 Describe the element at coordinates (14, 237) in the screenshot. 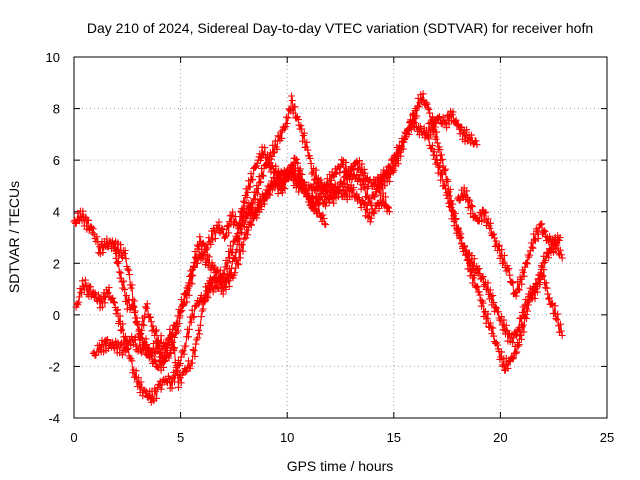

I see `y-axis-label: SDTVAR / TECUs` at that location.